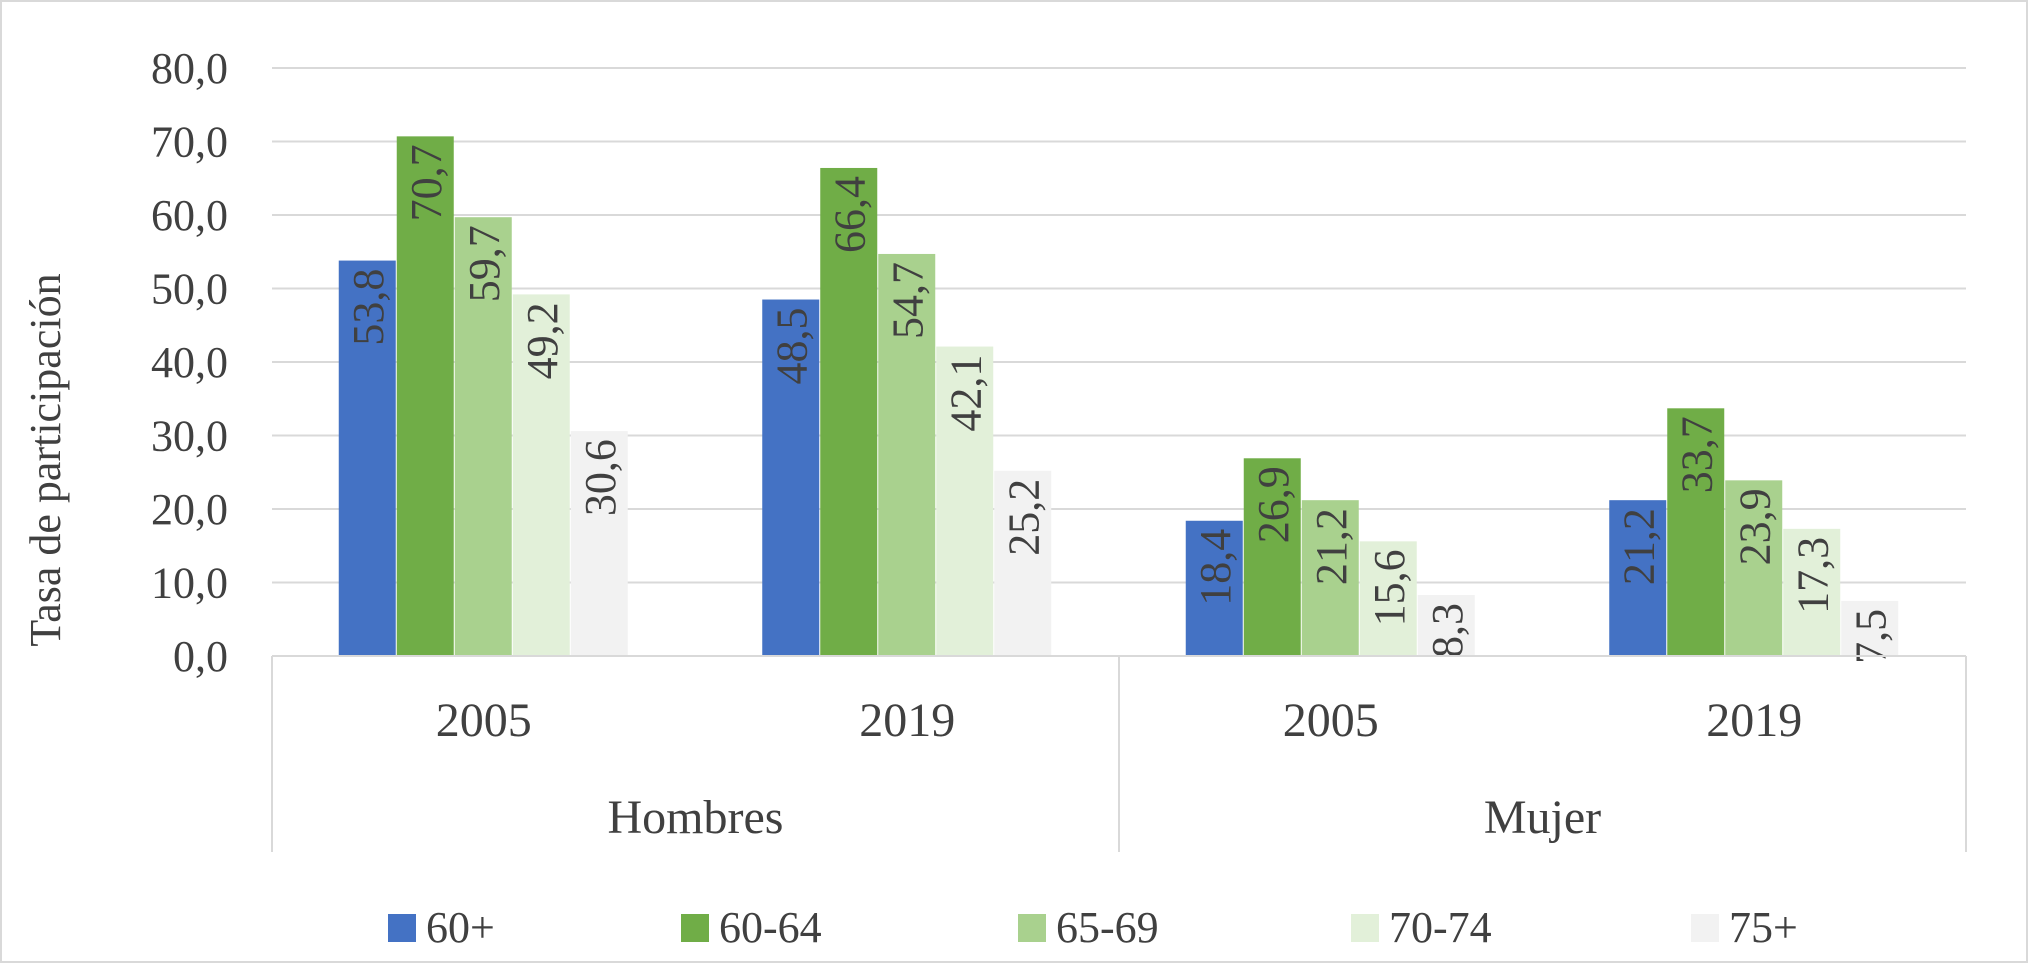 The width and height of the screenshot is (2028, 968). I want to click on bar-value-label: 15,6, so click(1389, 587).